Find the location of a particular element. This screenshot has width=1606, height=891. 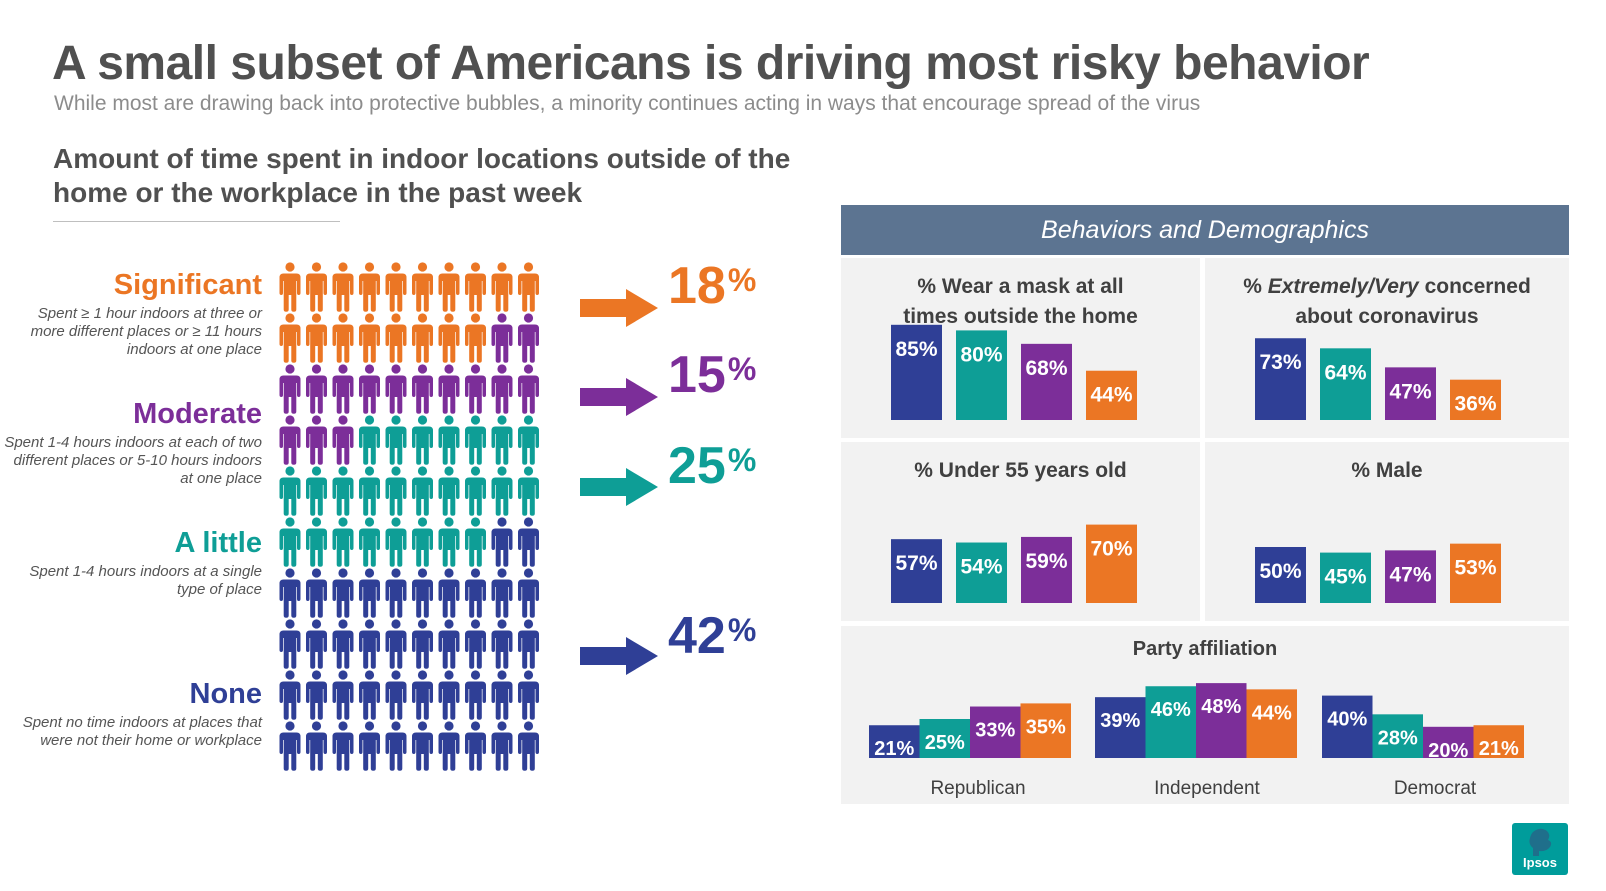

arrows is located at coordinates (619, 482).